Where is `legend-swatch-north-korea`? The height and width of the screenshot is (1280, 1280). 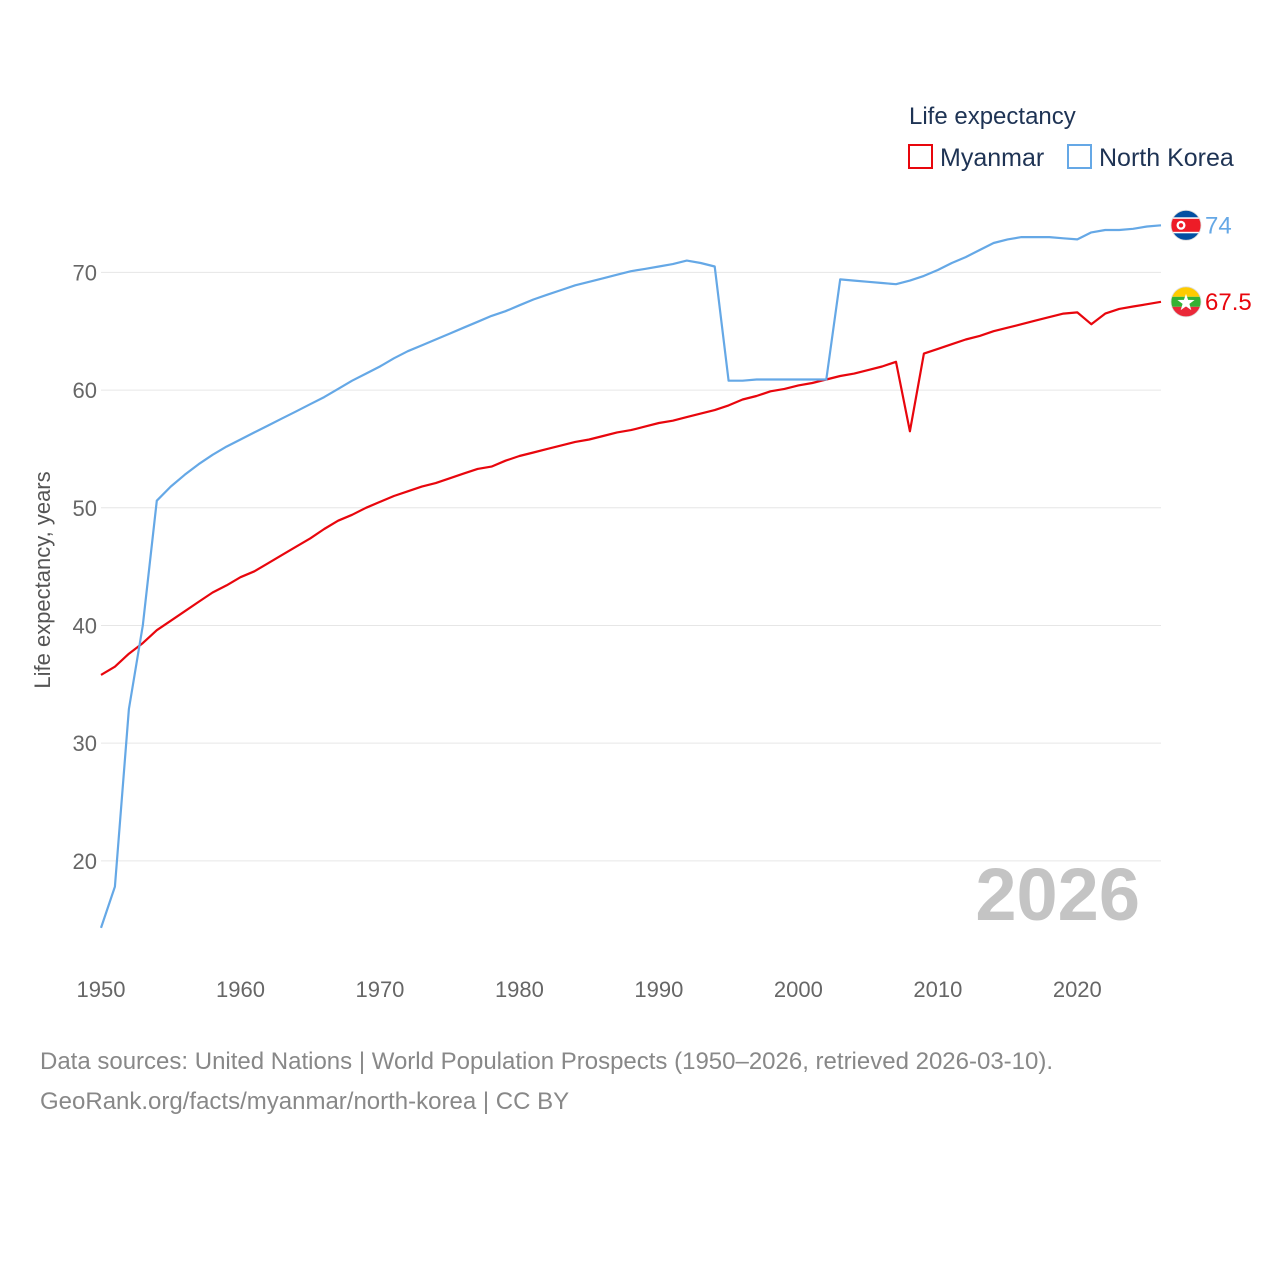 legend-swatch-north-korea is located at coordinates (1079, 156).